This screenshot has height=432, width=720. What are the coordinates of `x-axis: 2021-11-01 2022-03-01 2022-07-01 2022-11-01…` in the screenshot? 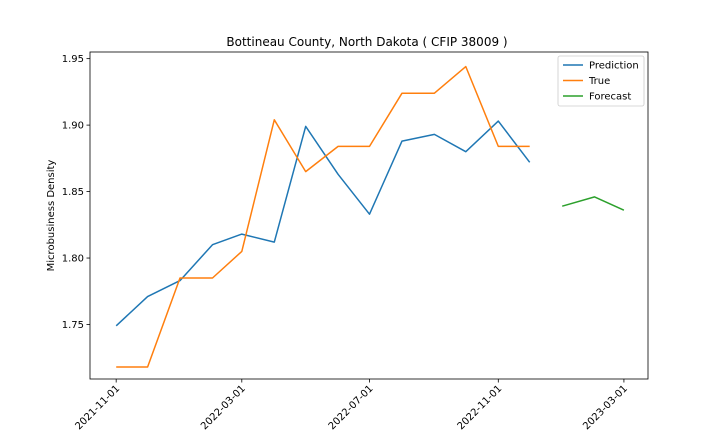 It's located at (351, 405).